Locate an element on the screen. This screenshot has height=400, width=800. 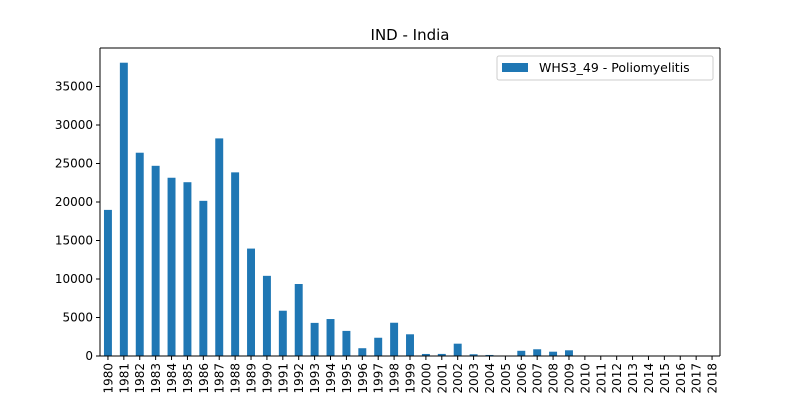
x-tick-label: 1982 is located at coordinates (140, 378).